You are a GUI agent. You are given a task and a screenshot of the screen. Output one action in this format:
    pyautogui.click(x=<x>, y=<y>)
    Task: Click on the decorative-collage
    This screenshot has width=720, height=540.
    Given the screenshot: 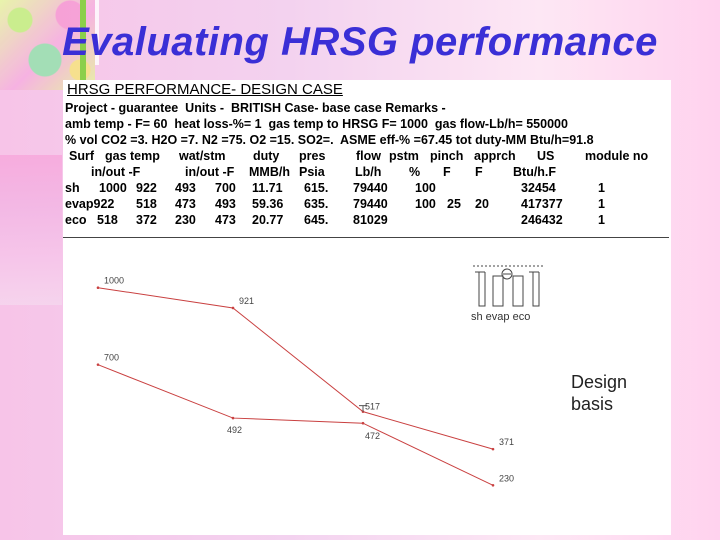 What is the action you would take?
    pyautogui.click(x=47, y=45)
    